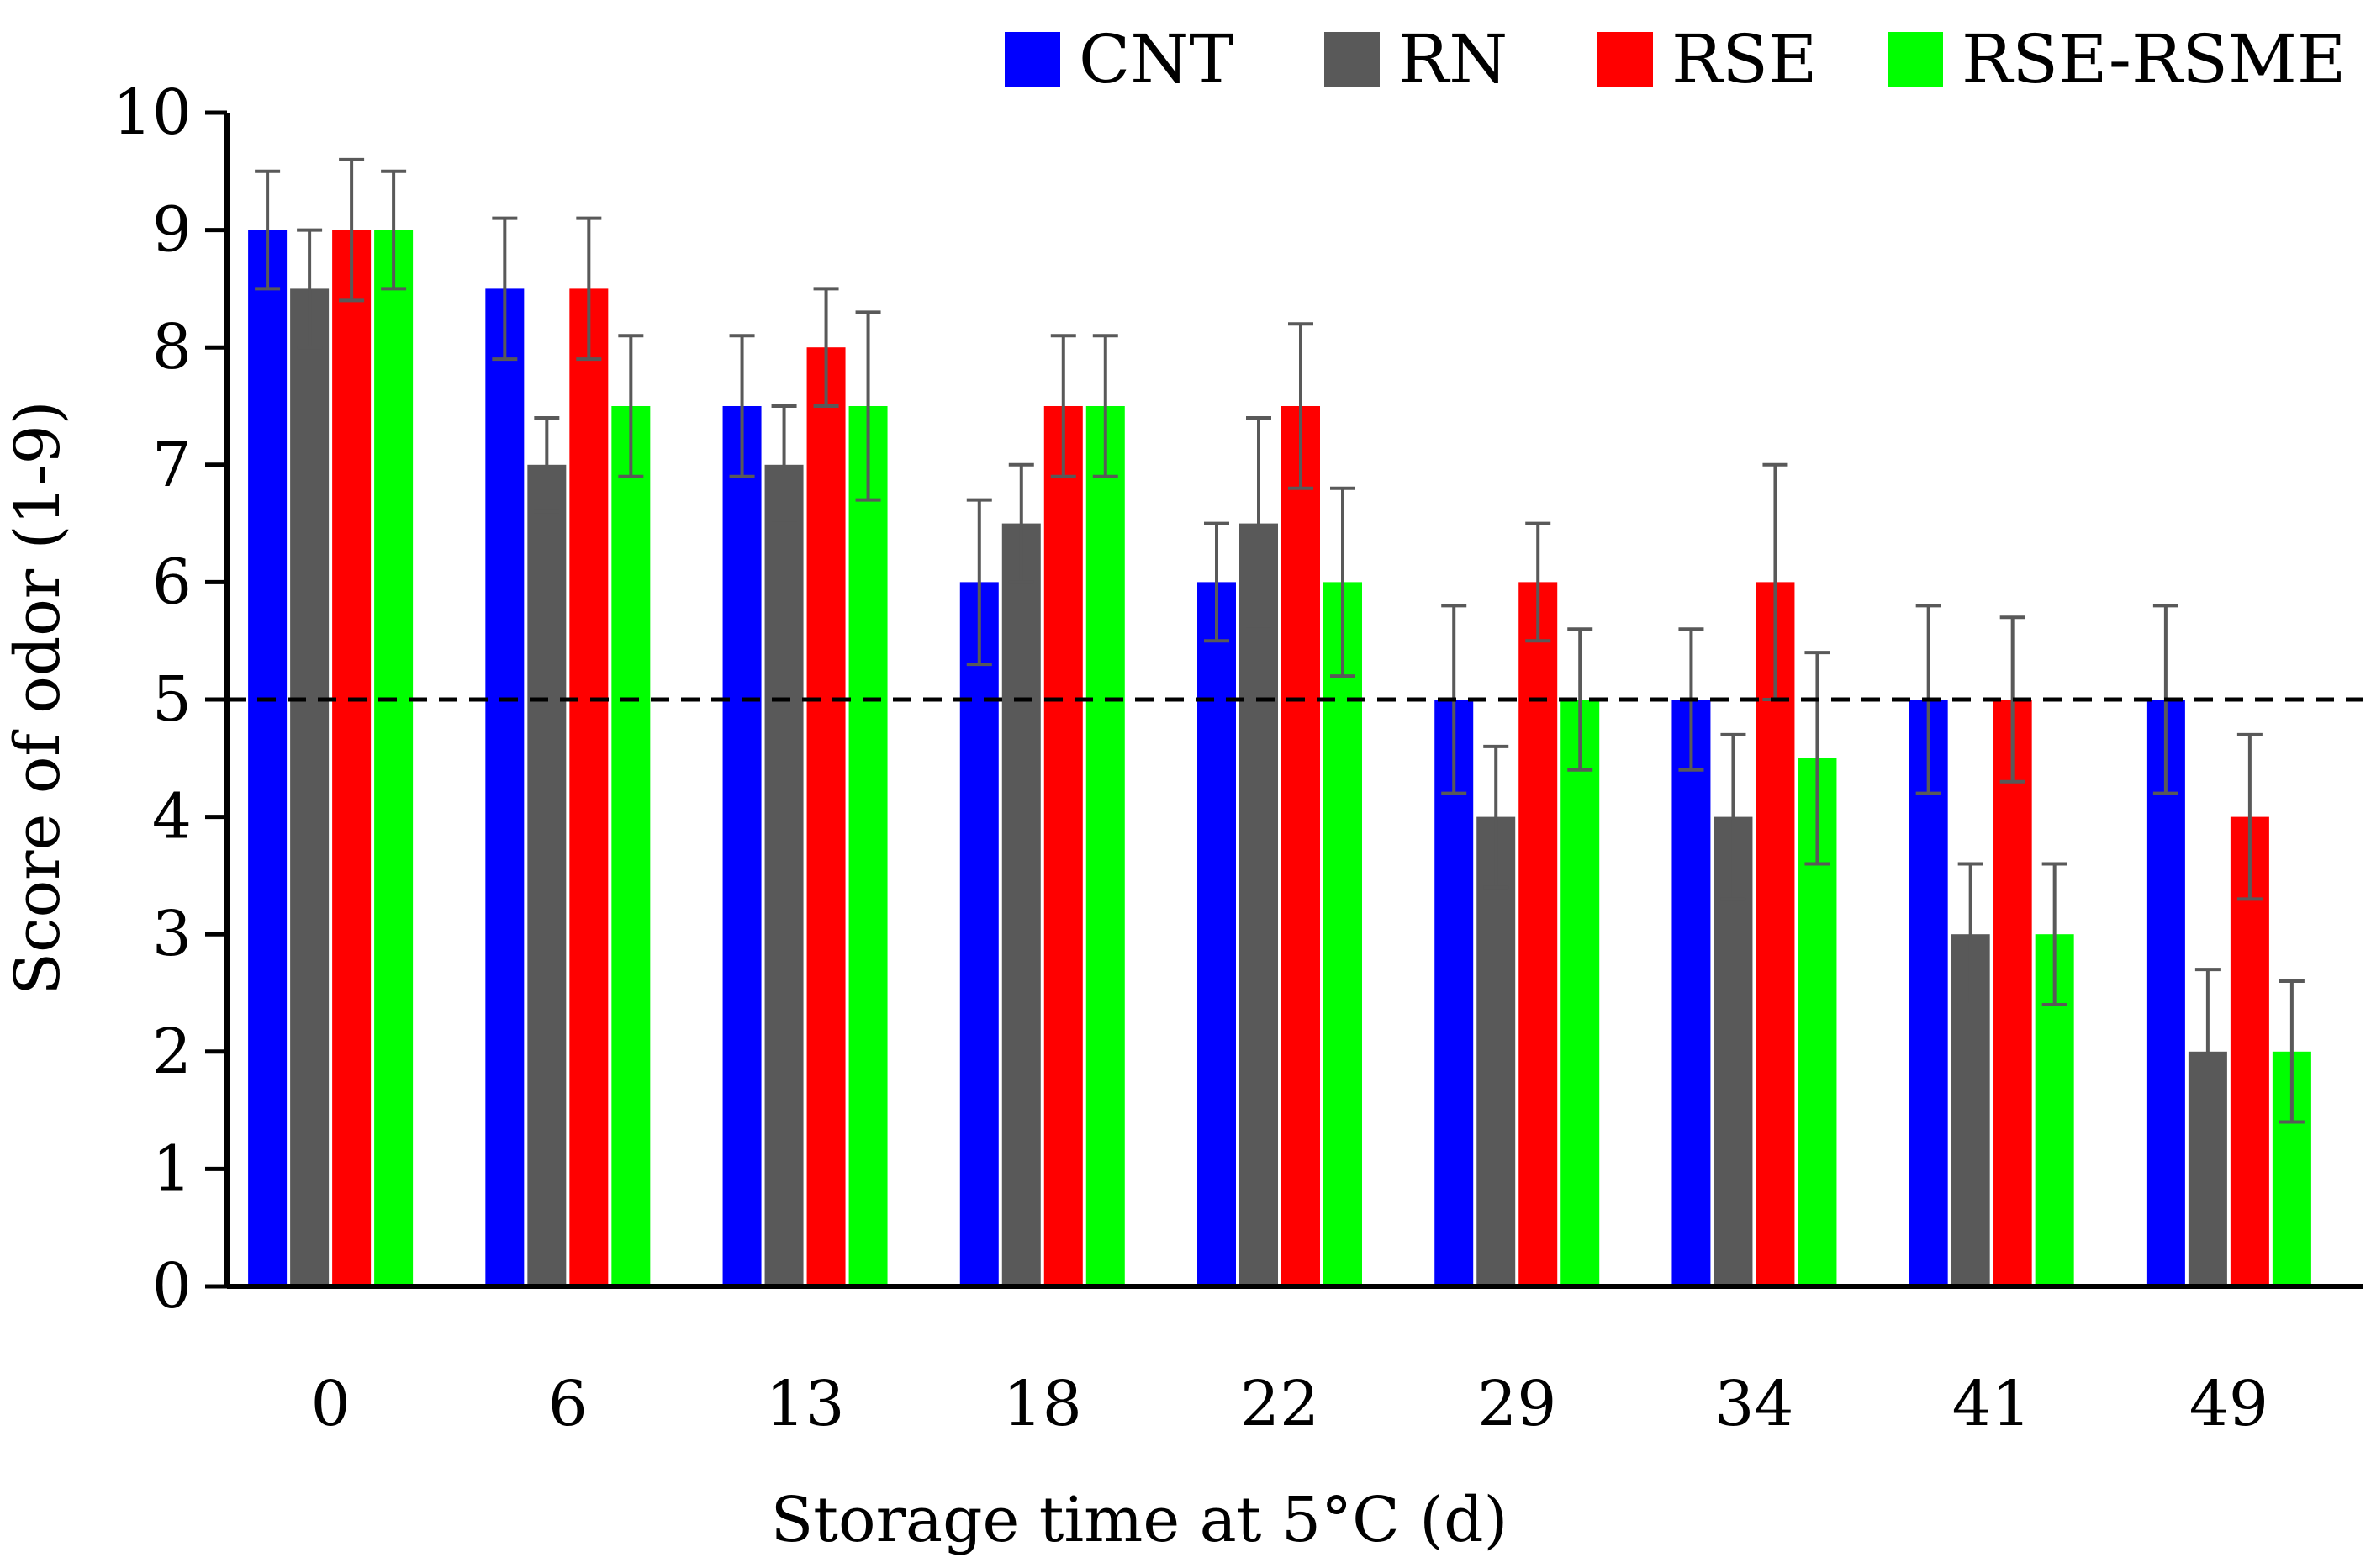 The image size is (2371, 1568). What do you see at coordinates (172, 1052) in the screenshot?
I see `y-tick-label-2: 2` at bounding box center [172, 1052].